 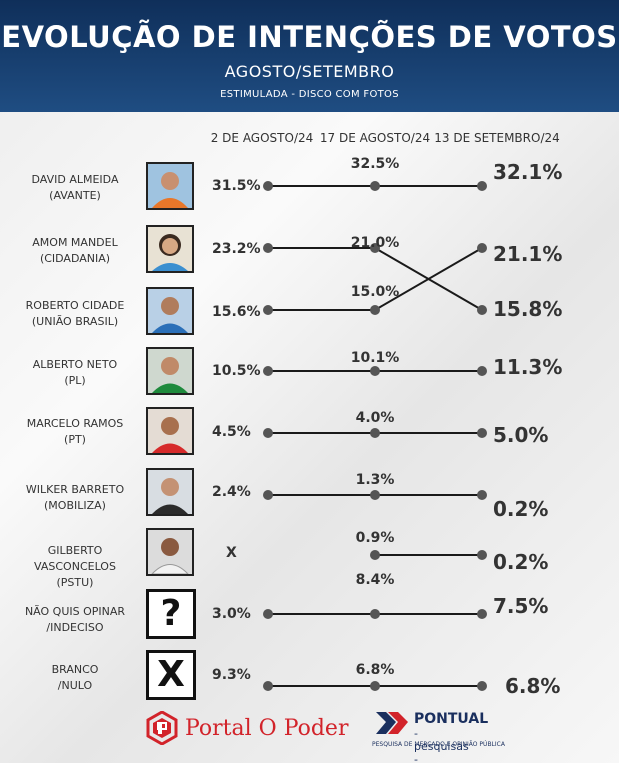 I want to click on data-label: 15.8%, so click(x=528, y=309).